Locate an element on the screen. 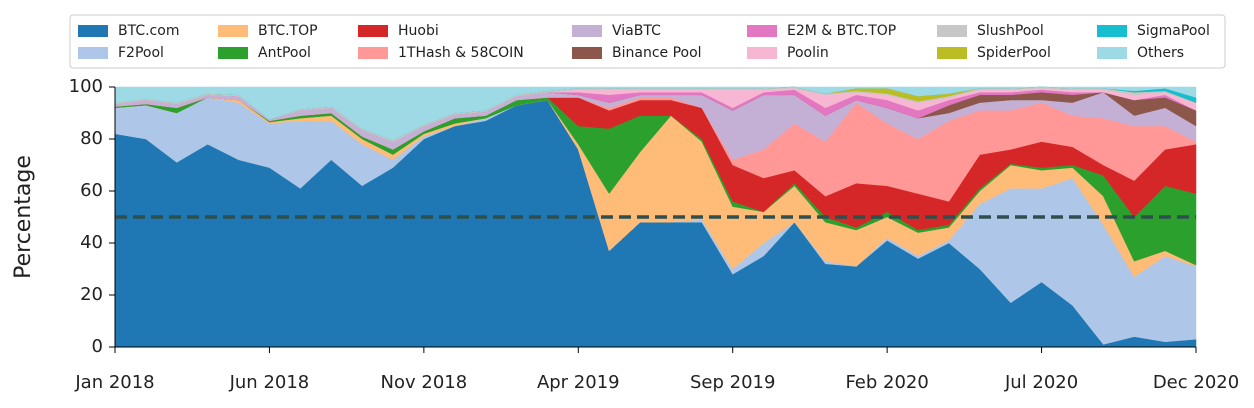  y-tick-label: 20 is located at coordinates (91, 294).